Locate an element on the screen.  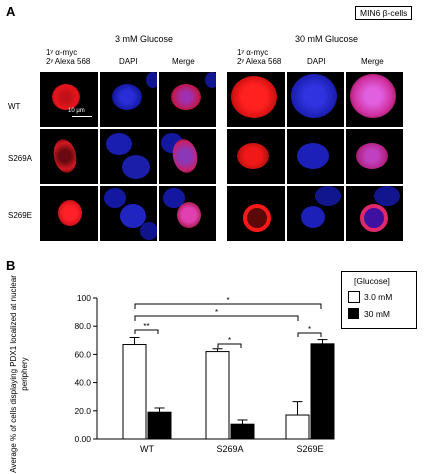
legend-swatch-3mm is located at coordinates (354, 297).